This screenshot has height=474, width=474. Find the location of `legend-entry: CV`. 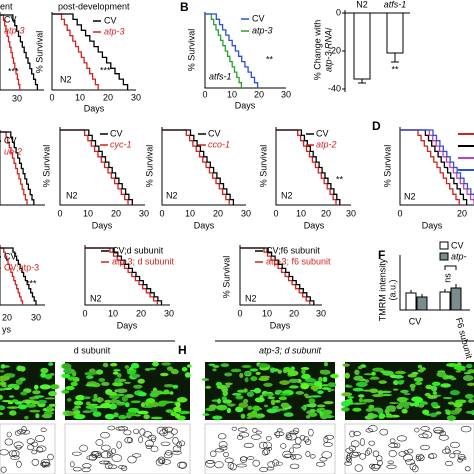

legend-entry: CV is located at coordinates (457, 245).